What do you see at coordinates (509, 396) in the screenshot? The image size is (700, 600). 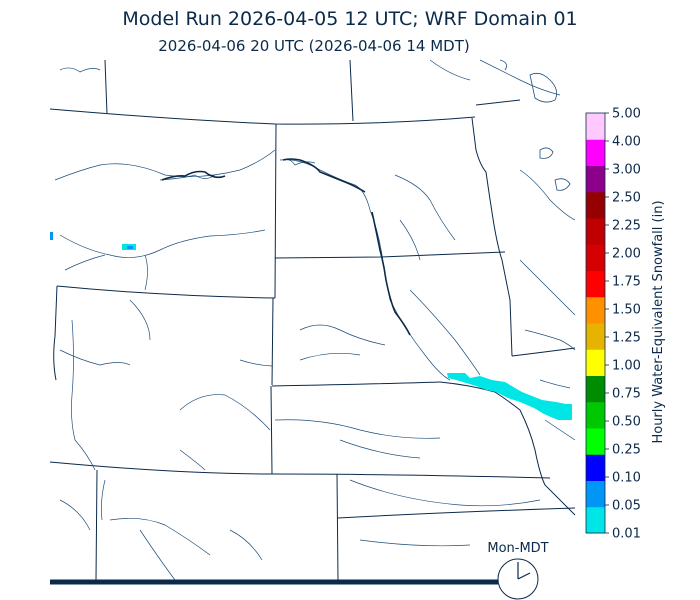 I see `snow-band` at bounding box center [509, 396].